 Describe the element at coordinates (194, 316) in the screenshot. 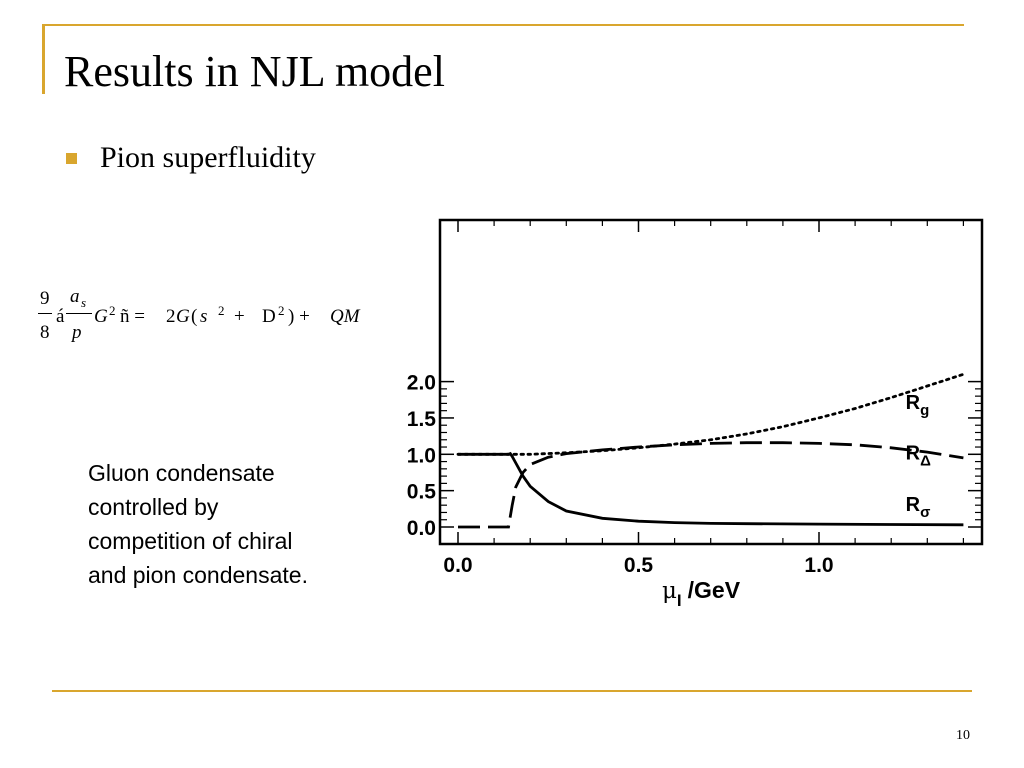

I see `eq-open-paren: (` at that location.